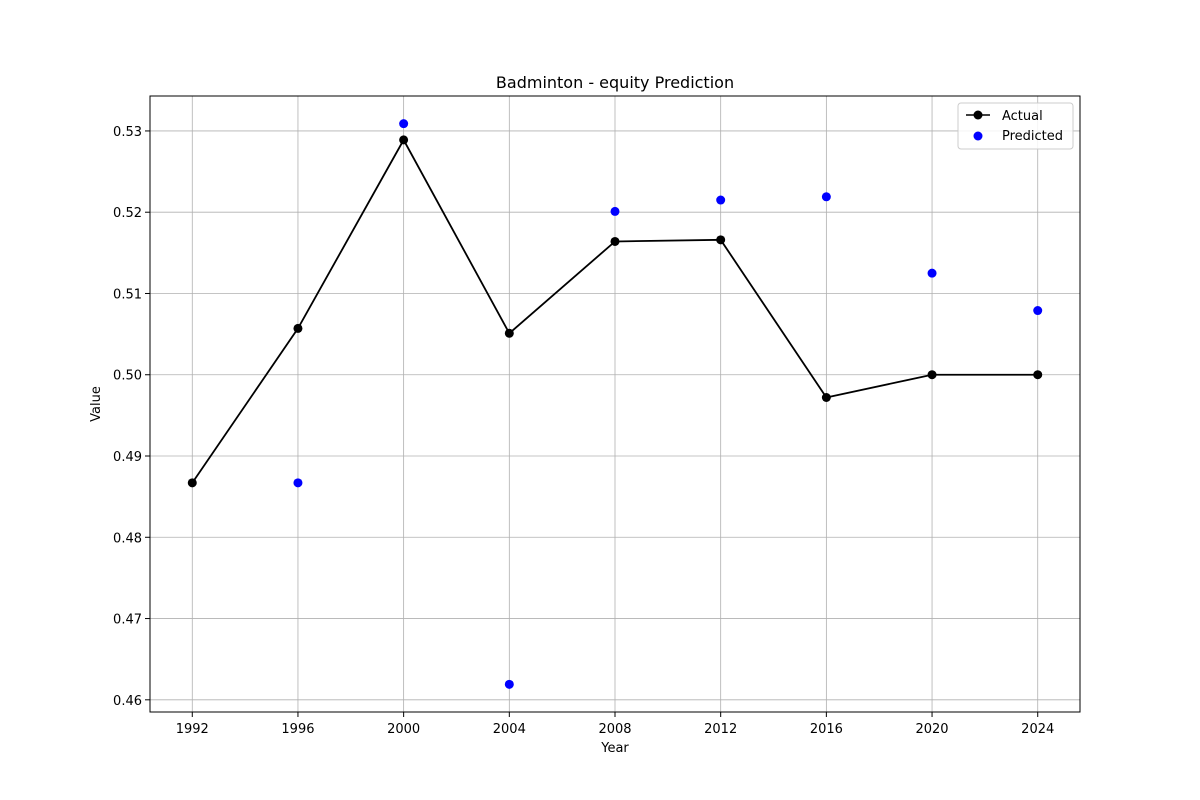 Image resolution: width=1200 pixels, height=800 pixels. I want to click on y-axis-label: Value, so click(96, 404).